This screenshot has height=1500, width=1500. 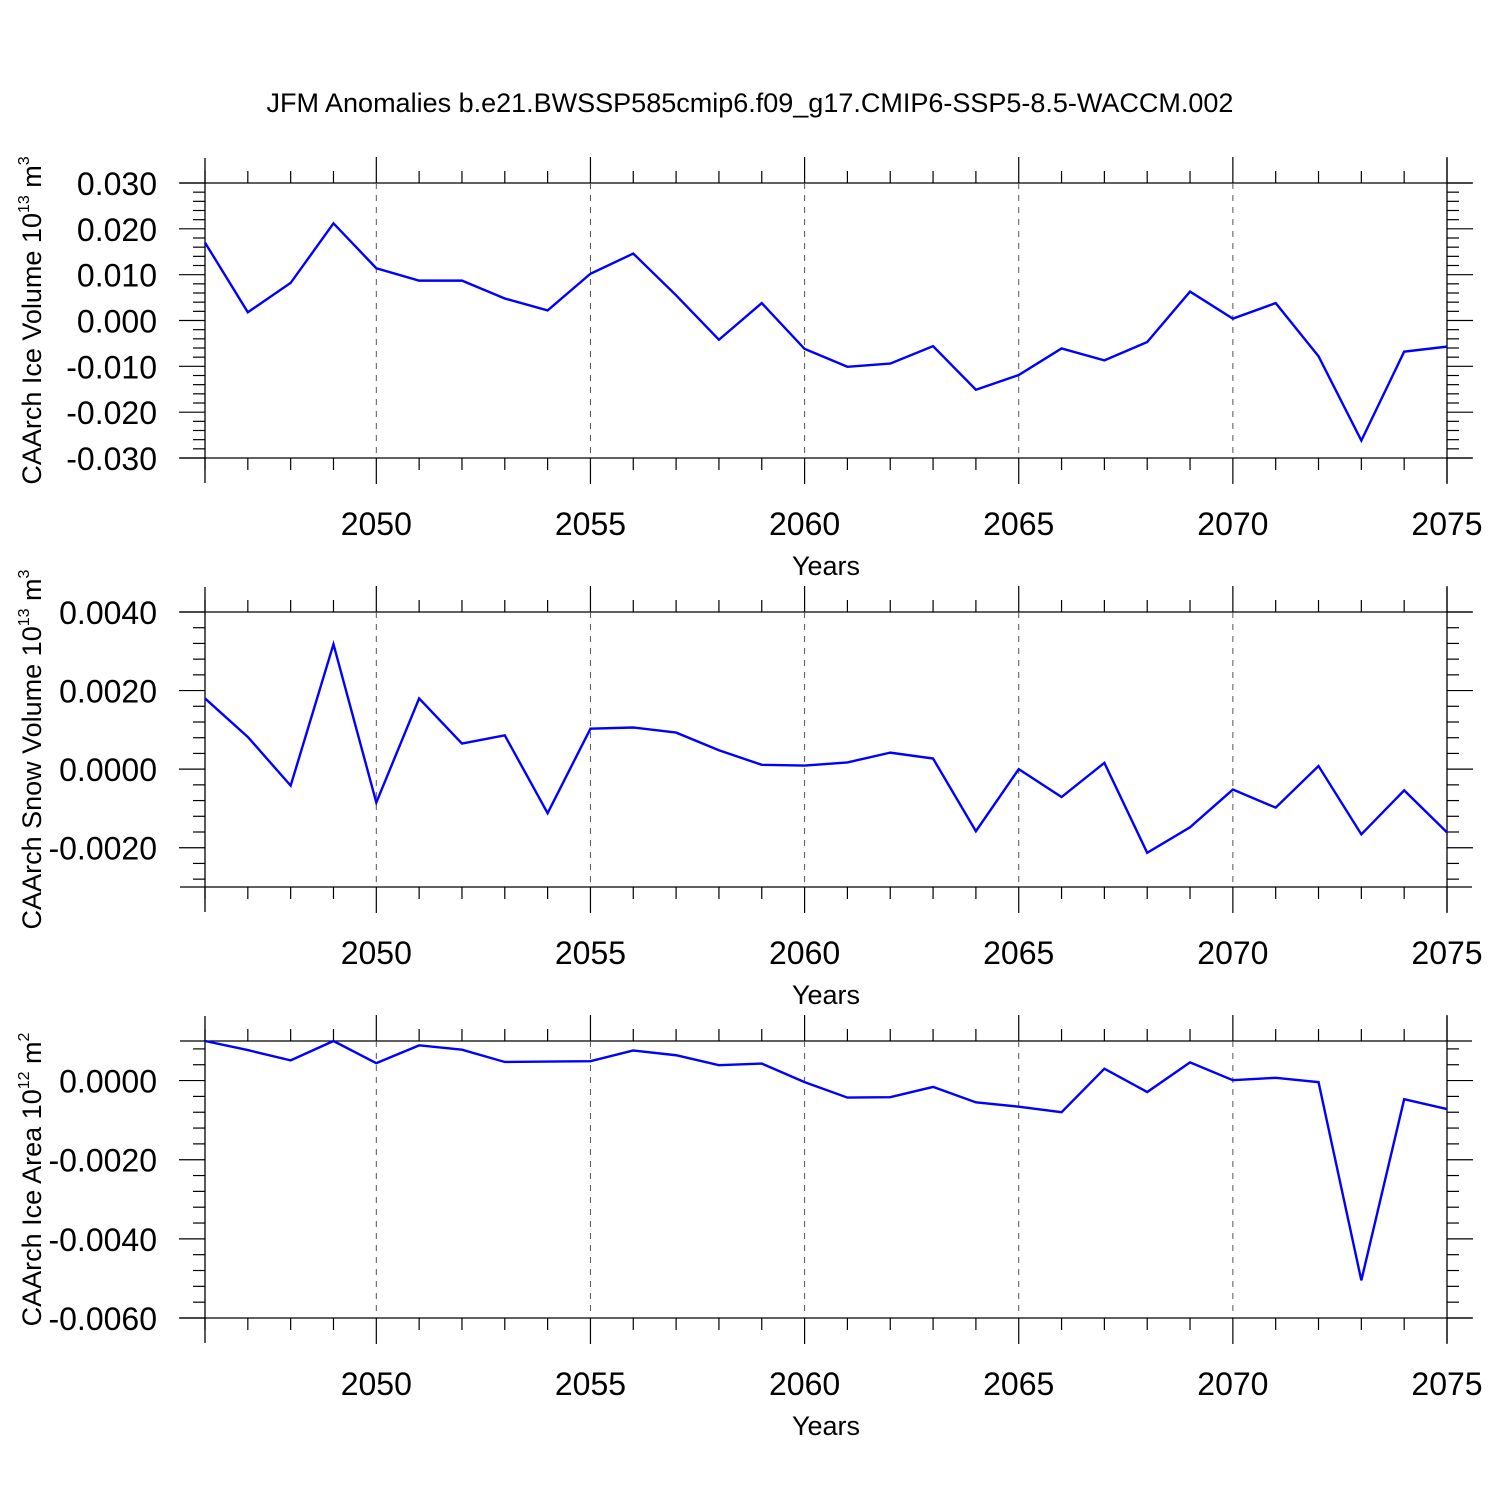 What do you see at coordinates (102, 1319) in the screenshot?
I see `y-tick-label: -0.0060` at bounding box center [102, 1319].